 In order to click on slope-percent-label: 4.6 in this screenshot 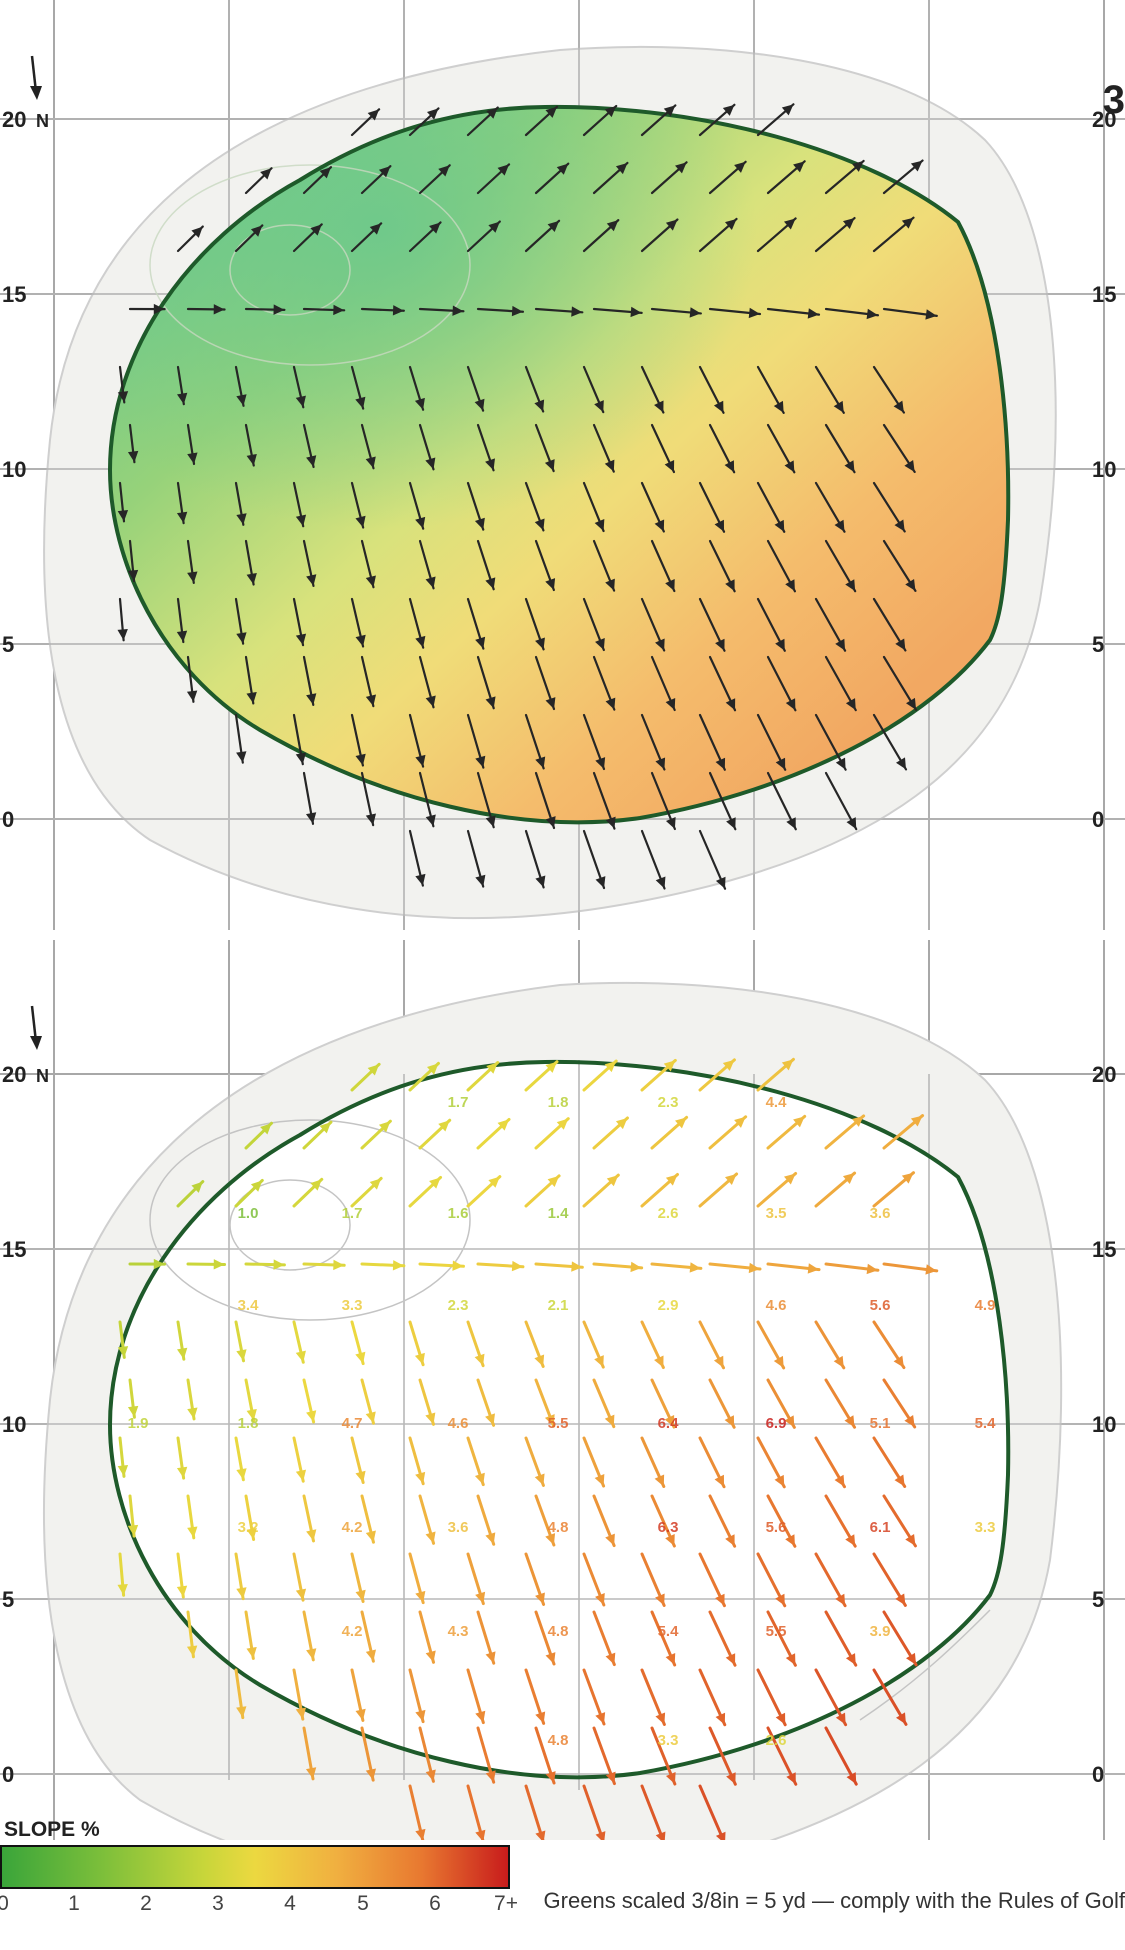, I will do `click(458, 1423)`.